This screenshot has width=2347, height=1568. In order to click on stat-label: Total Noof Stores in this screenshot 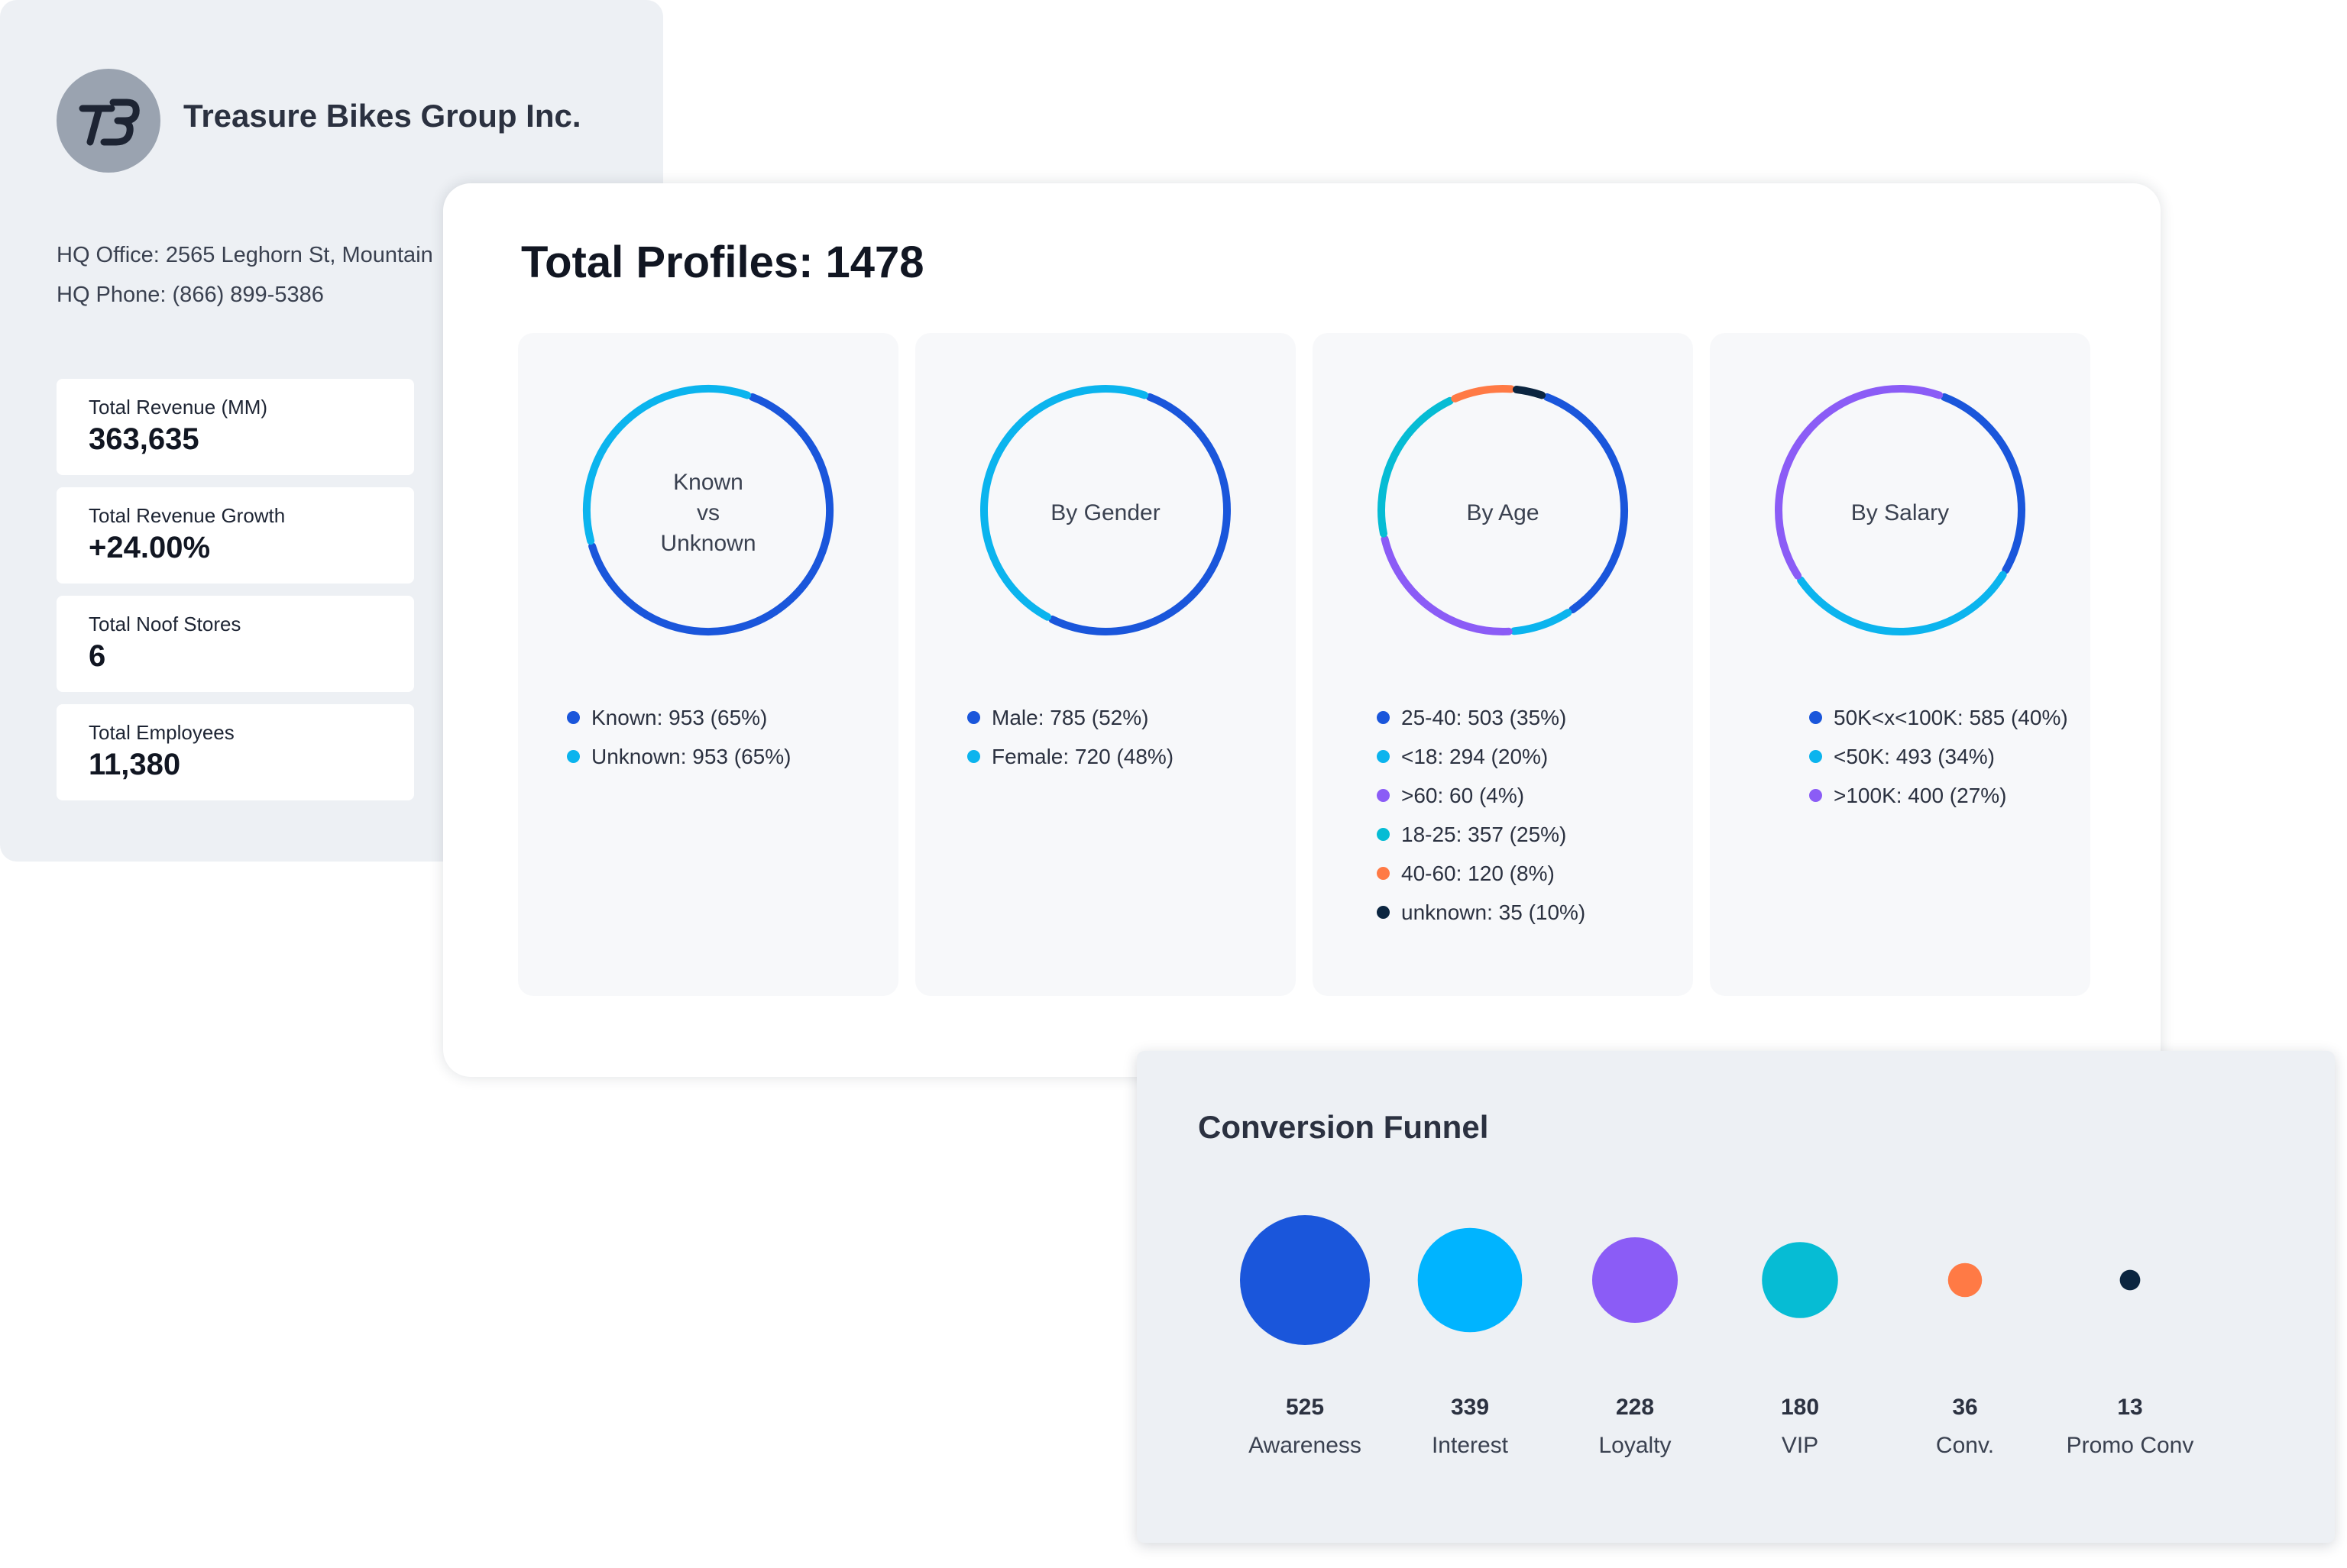, I will do `click(165, 624)`.